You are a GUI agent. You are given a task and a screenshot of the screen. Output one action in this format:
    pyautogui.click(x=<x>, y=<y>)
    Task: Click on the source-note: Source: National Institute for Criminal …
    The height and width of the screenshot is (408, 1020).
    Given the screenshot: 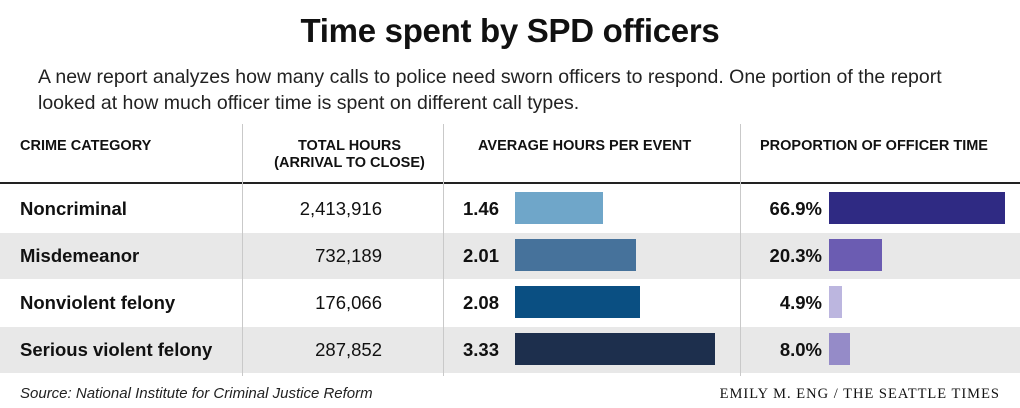 What is the action you would take?
    pyautogui.click(x=196, y=393)
    